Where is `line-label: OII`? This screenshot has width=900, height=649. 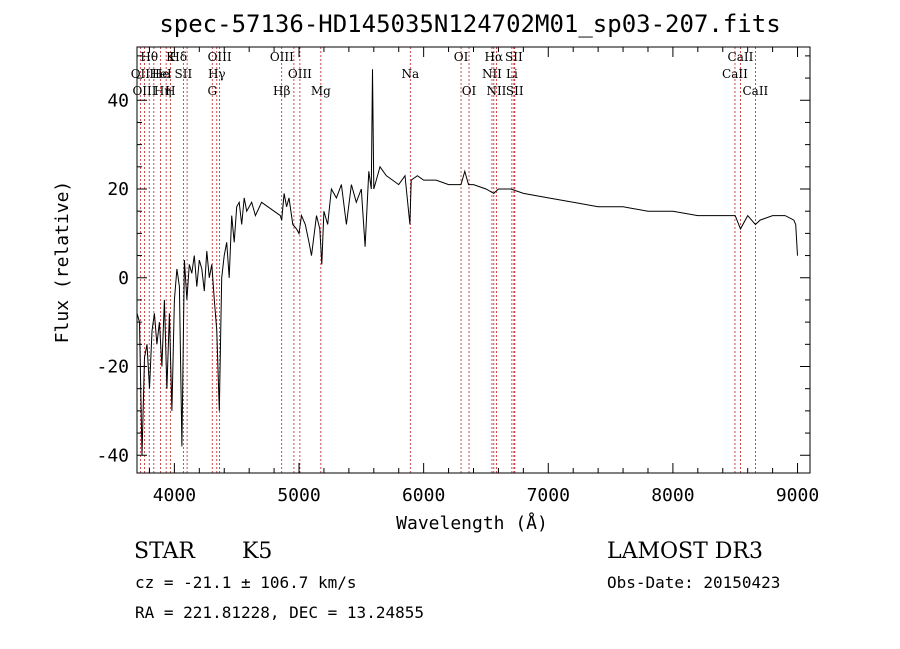 line-label: OII is located at coordinates (141, 74).